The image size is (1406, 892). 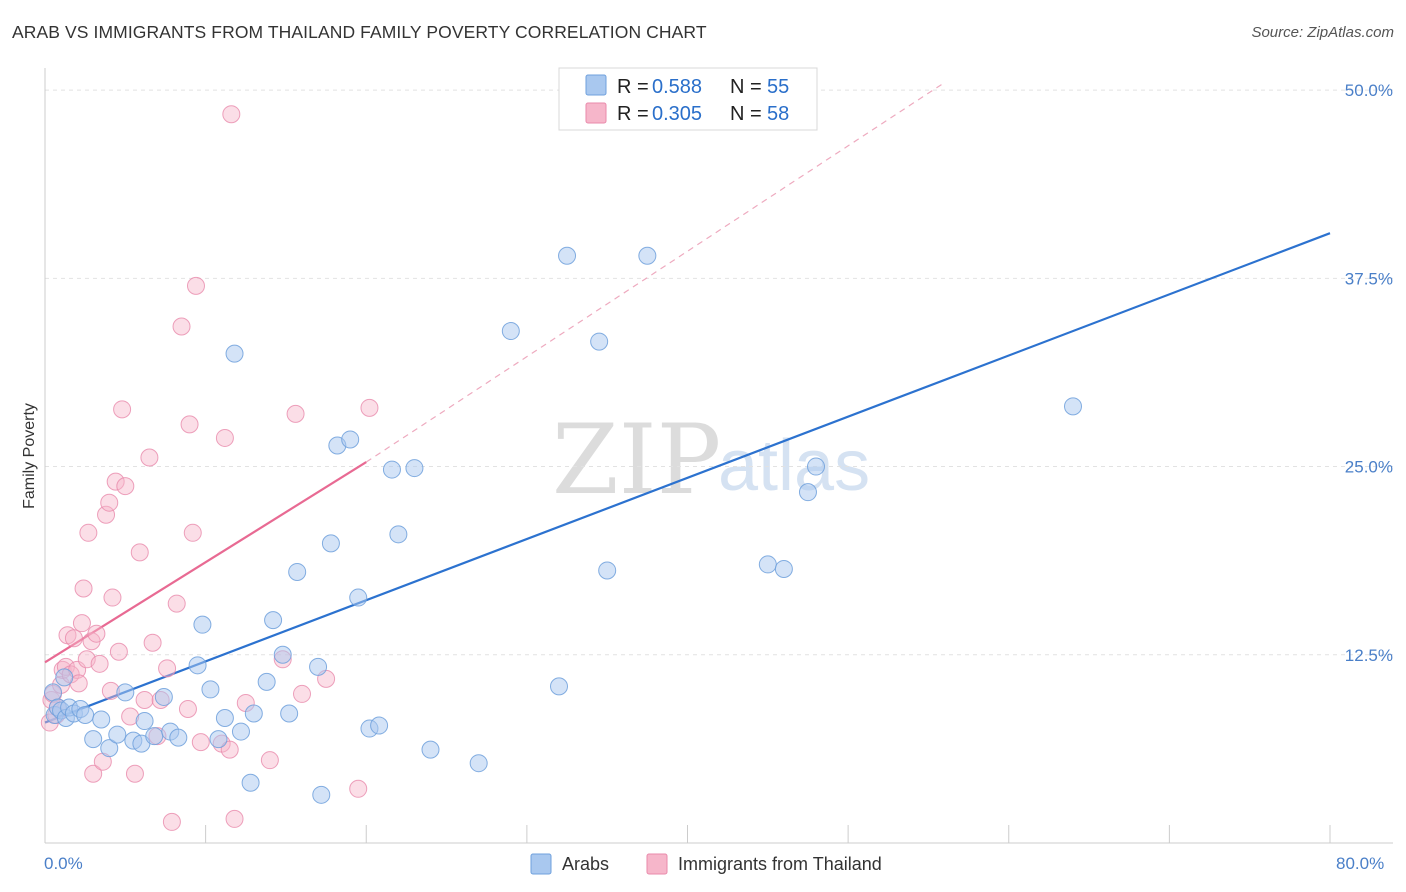 I want to click on y-tick-labels: 12.5% 25.0% 37.5% 50.0%, so click(x=1369, y=373).